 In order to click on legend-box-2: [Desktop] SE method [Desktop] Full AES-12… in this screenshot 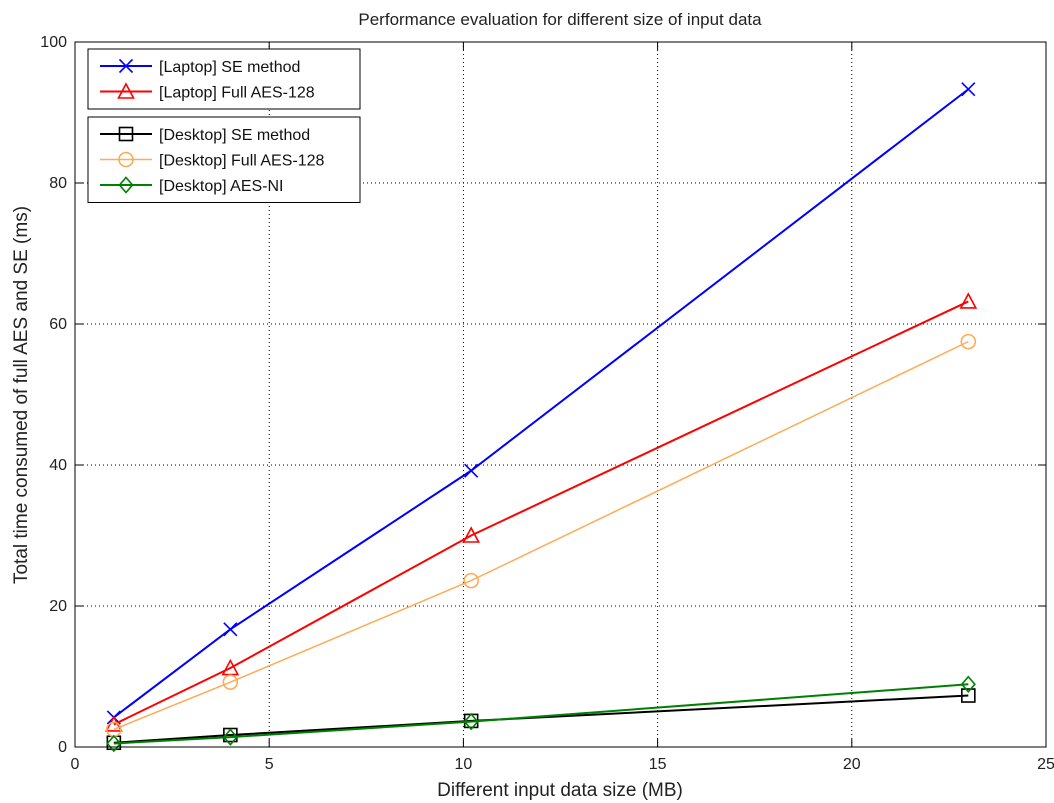, I will do `click(224, 159)`.